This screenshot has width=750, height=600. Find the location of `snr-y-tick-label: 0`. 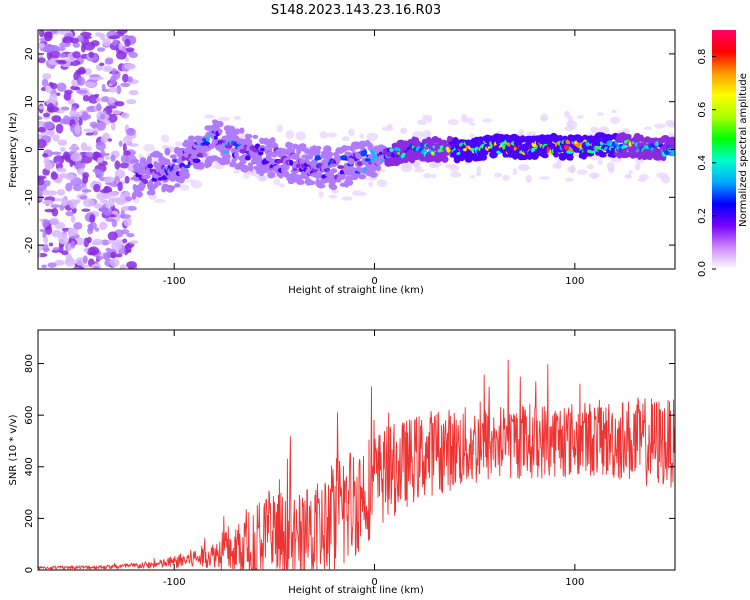

snr-y-tick-label: 0 is located at coordinates (29, 570).